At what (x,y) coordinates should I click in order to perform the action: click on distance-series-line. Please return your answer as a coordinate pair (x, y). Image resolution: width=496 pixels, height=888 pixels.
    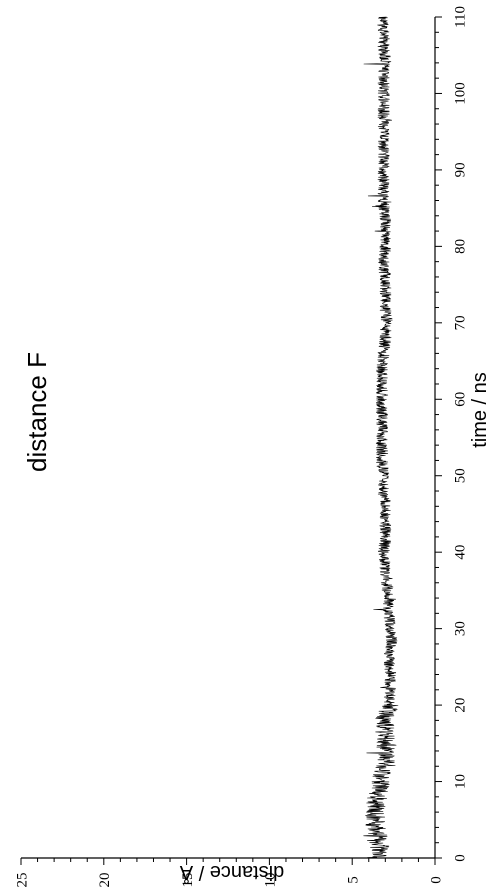
    Looking at the image, I should click on (381, 437).